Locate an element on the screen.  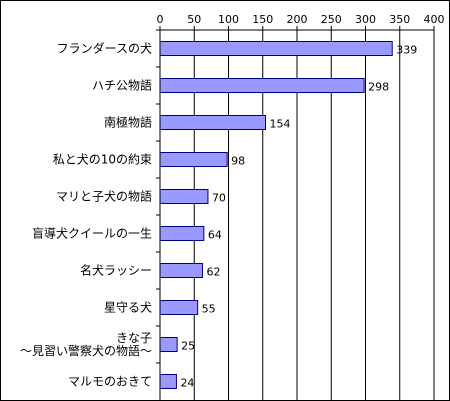
category-label: 盲導犬クイールの一生 is located at coordinates (92, 233).